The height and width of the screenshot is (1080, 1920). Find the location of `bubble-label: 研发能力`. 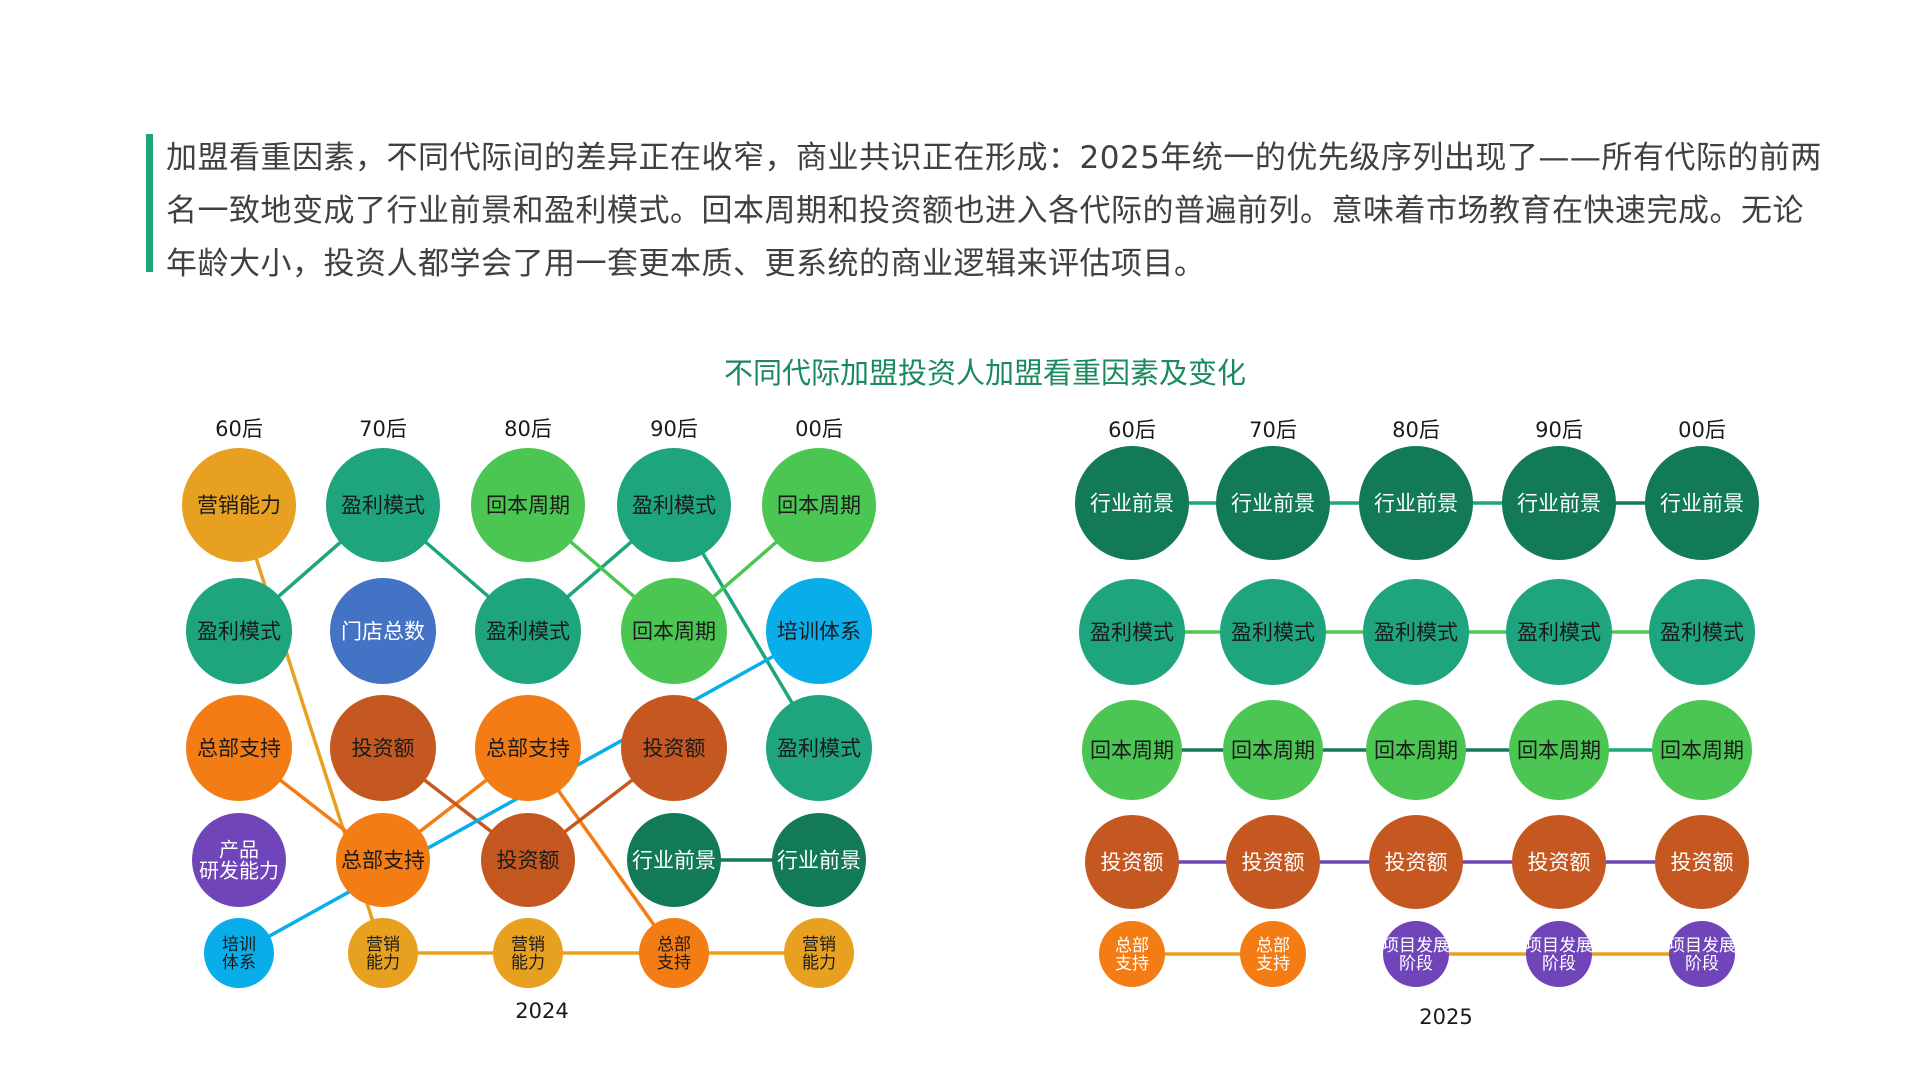

bubble-label: 研发能力 is located at coordinates (239, 871).